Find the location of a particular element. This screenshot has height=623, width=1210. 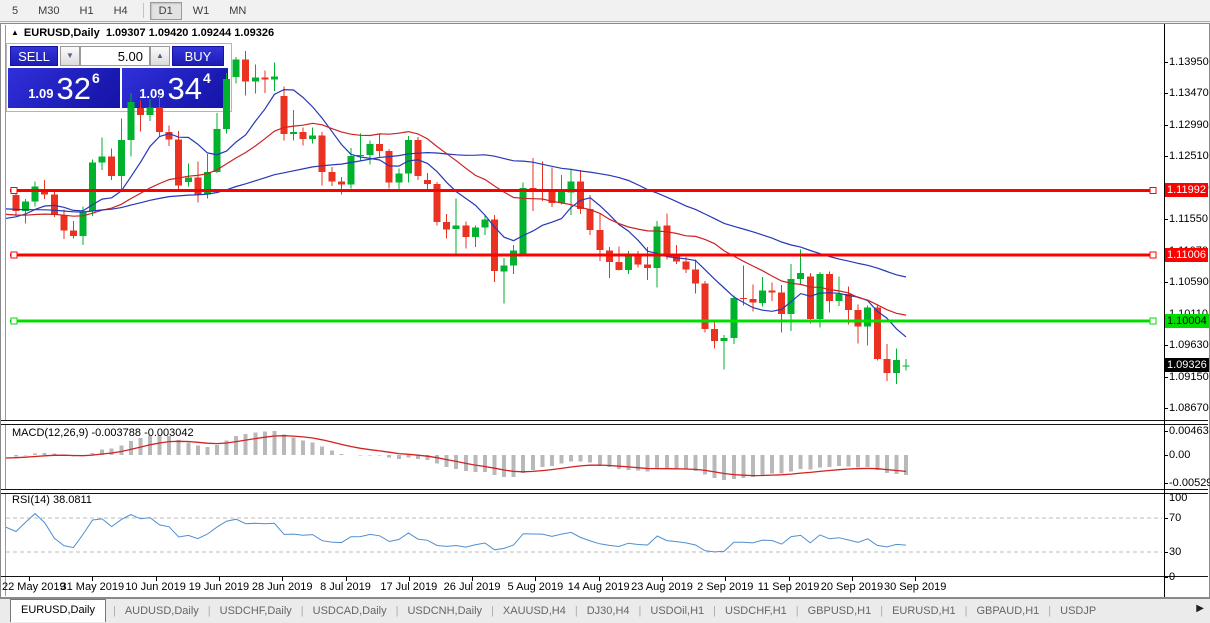

price-tick-label: 1.12990 is located at coordinates (1189, 124).